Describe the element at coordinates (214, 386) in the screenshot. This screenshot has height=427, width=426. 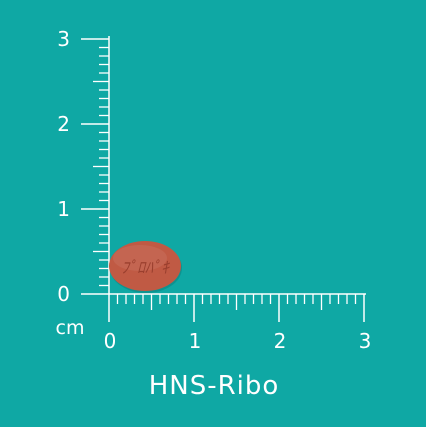
I see `product-name: HNS-Ribo` at that location.